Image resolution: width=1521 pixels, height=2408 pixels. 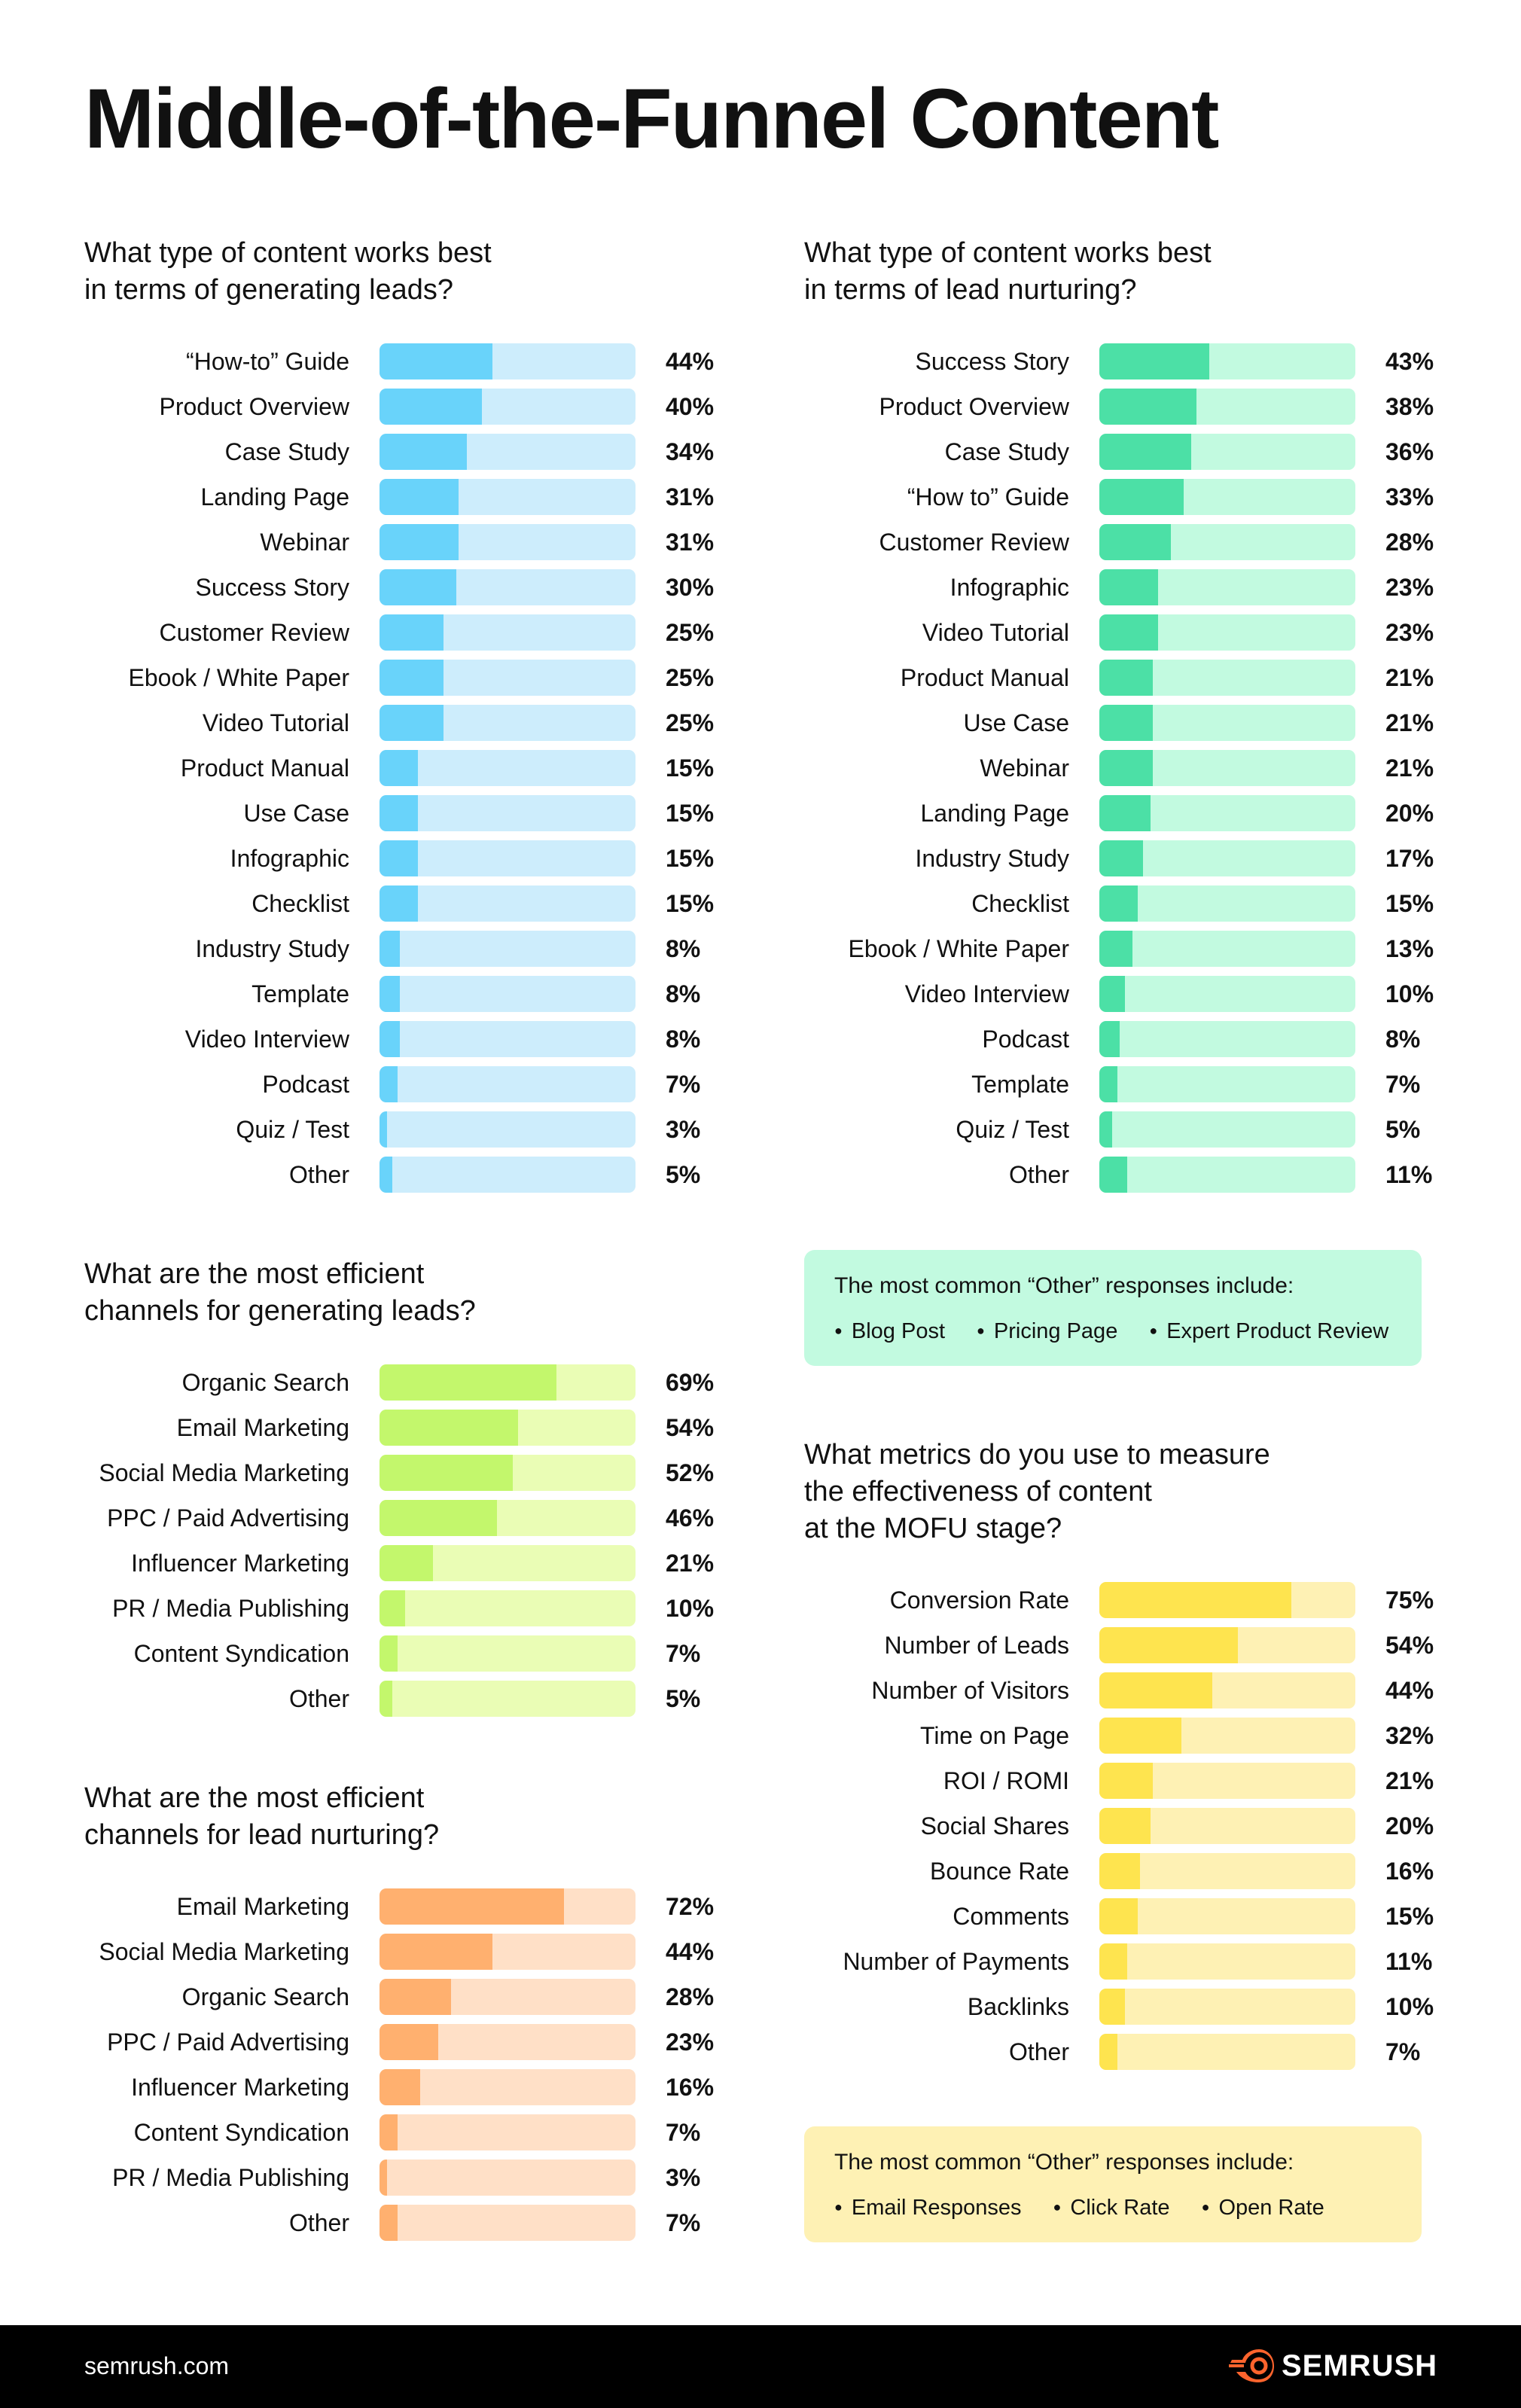 I want to click on value-label: 46%, so click(x=691, y=1518).